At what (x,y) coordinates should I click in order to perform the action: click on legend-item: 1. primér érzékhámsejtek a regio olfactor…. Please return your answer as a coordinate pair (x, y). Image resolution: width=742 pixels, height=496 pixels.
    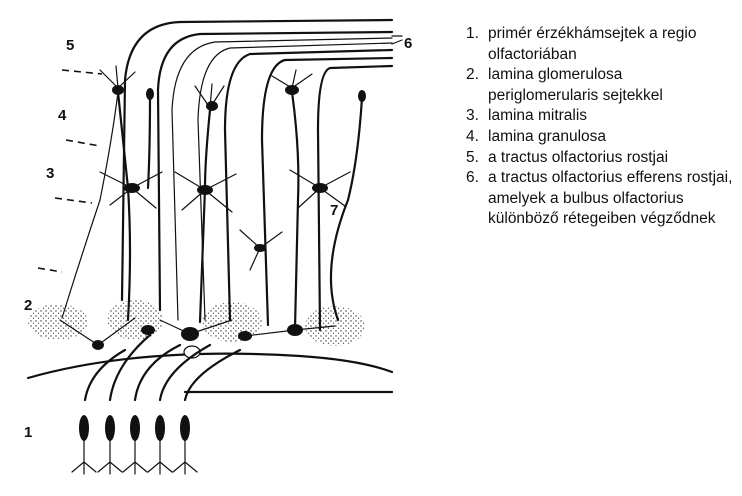
    Looking at the image, I should click on (601, 44).